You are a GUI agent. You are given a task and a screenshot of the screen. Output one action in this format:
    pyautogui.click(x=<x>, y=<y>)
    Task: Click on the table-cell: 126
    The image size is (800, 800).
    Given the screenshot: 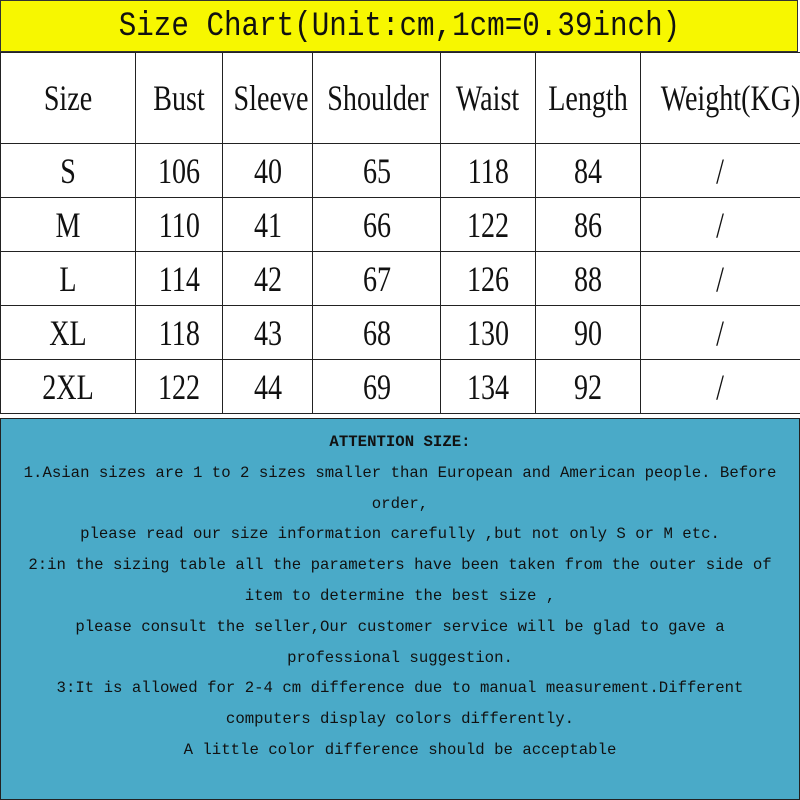 What is the action you would take?
    pyautogui.click(x=488, y=278)
    